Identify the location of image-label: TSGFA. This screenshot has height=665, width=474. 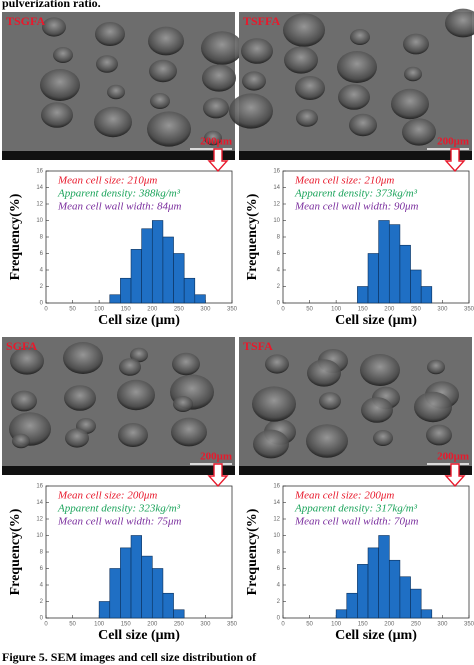
(25, 21).